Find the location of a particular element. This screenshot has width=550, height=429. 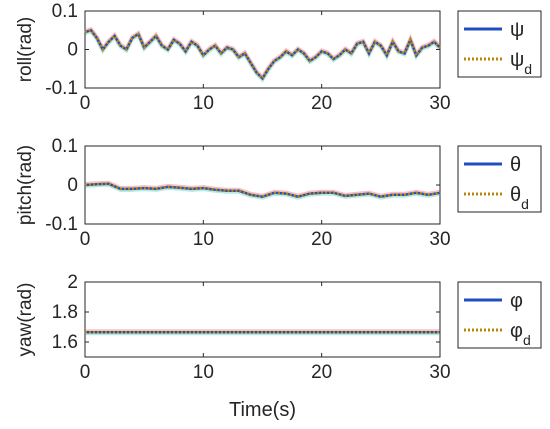

legend-entry: φ is located at coordinates (516, 301).